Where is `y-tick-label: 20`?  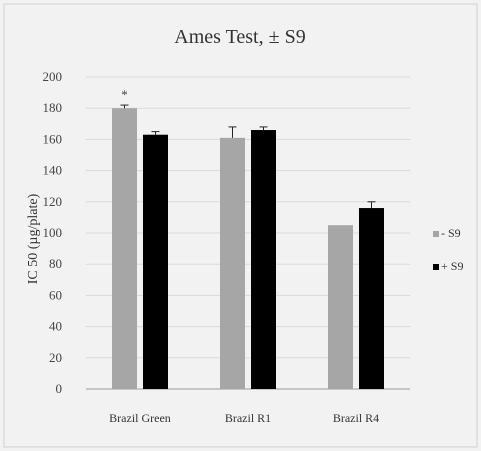
y-tick-label: 20 is located at coordinates (55, 357).